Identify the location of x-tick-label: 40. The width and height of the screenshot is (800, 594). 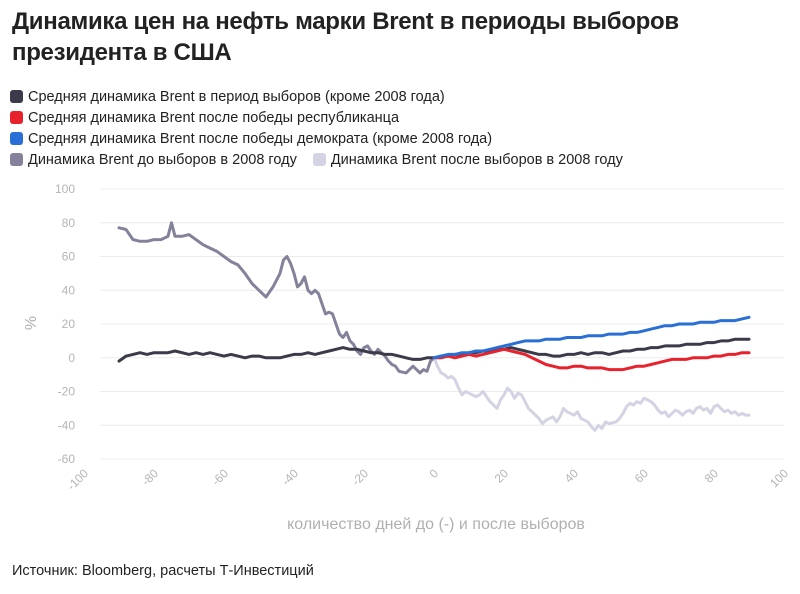
(572, 476).